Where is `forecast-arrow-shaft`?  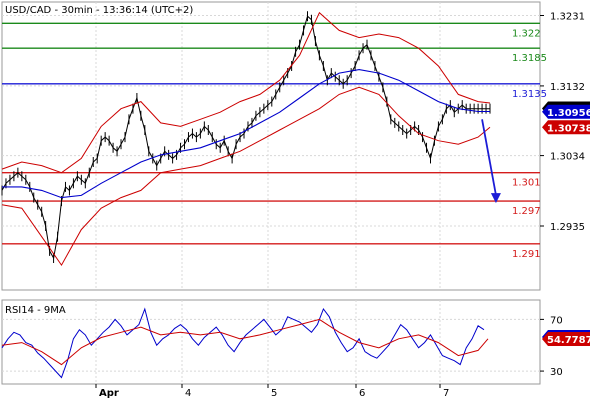 forecast-arrow-shaft is located at coordinates (489, 157).